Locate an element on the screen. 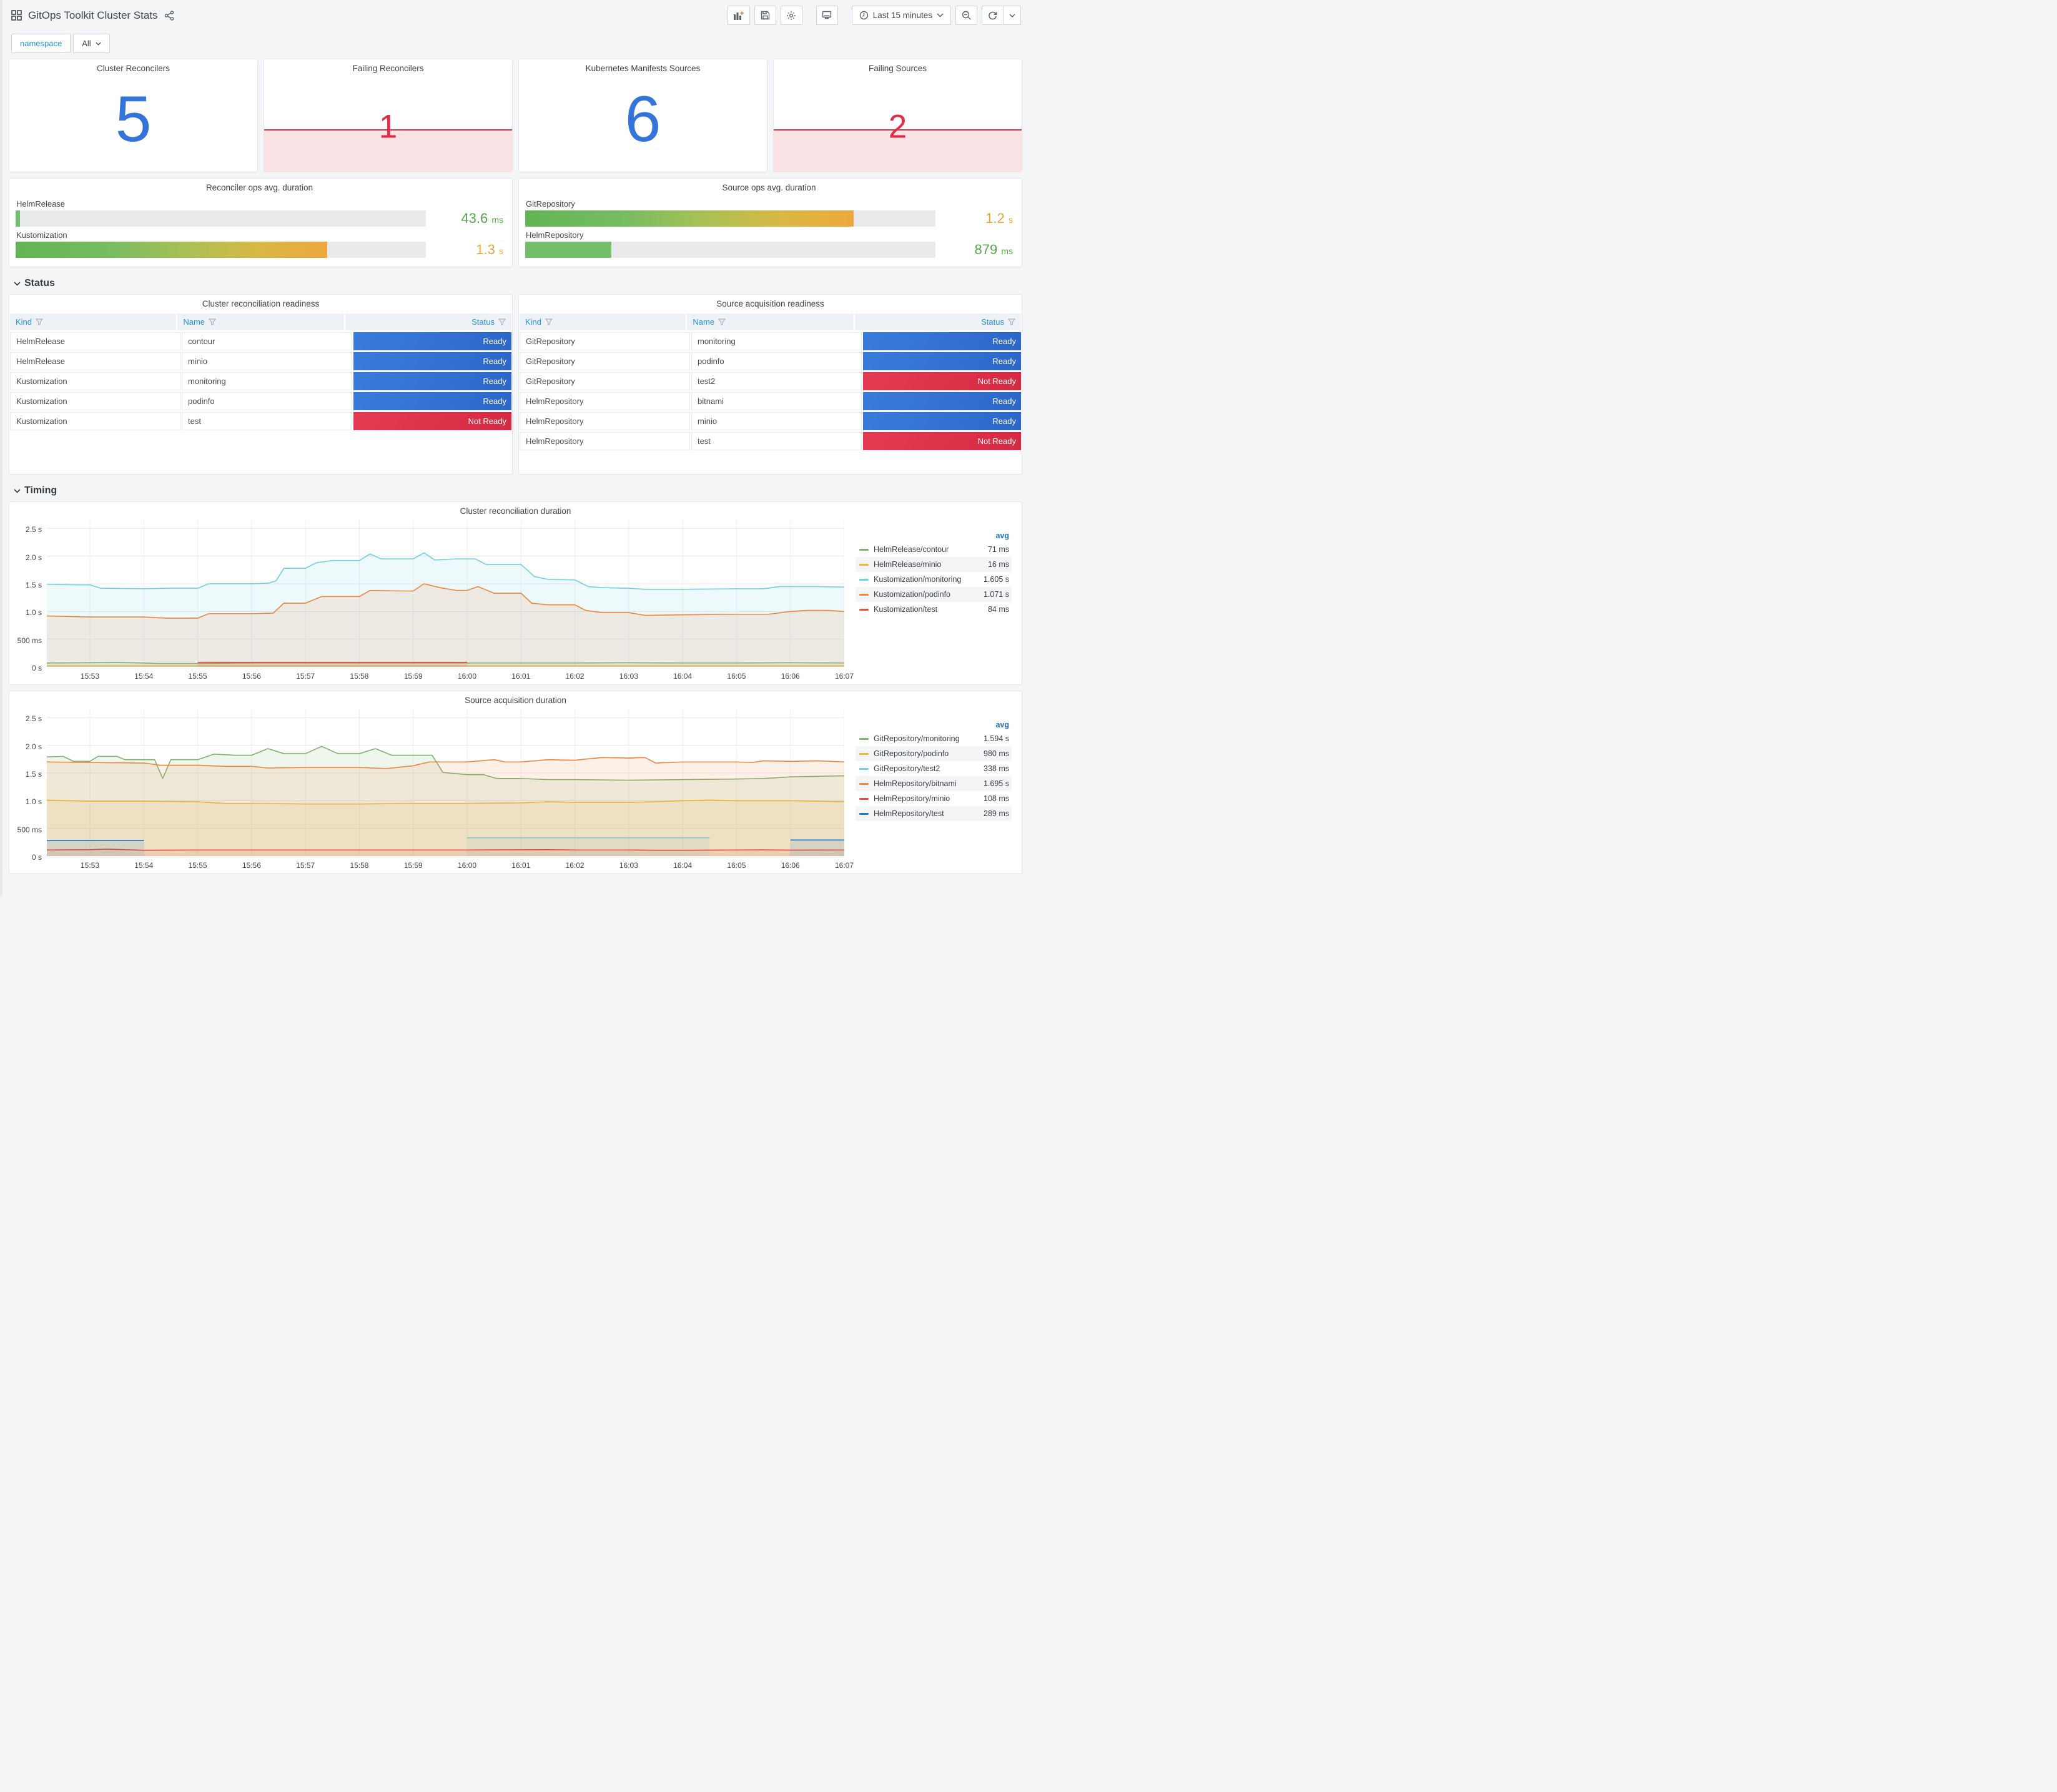 This screenshot has height=1792, width=2057. table-row: HelmRepository minio Ready is located at coordinates (771, 421).